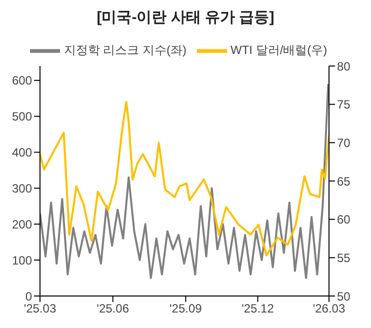 The width and height of the screenshot is (371, 328). What do you see at coordinates (186, 309) in the screenshot?
I see `x-tick-label: '25.09` at bounding box center [186, 309].